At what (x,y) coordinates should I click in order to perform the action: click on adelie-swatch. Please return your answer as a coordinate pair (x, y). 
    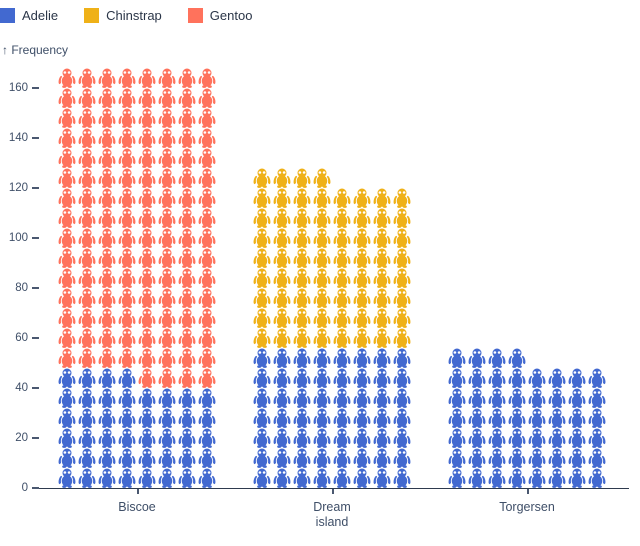
    Looking at the image, I should click on (7, 15).